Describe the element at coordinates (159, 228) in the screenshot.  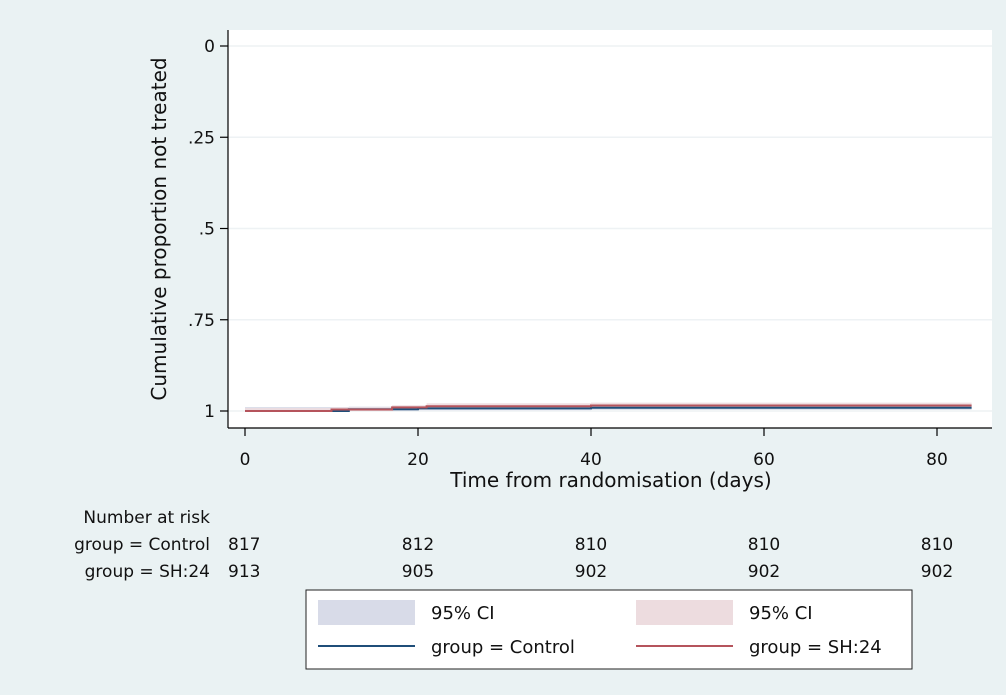
I see `y-axis-title: Cumulative proportion not treated` at that location.